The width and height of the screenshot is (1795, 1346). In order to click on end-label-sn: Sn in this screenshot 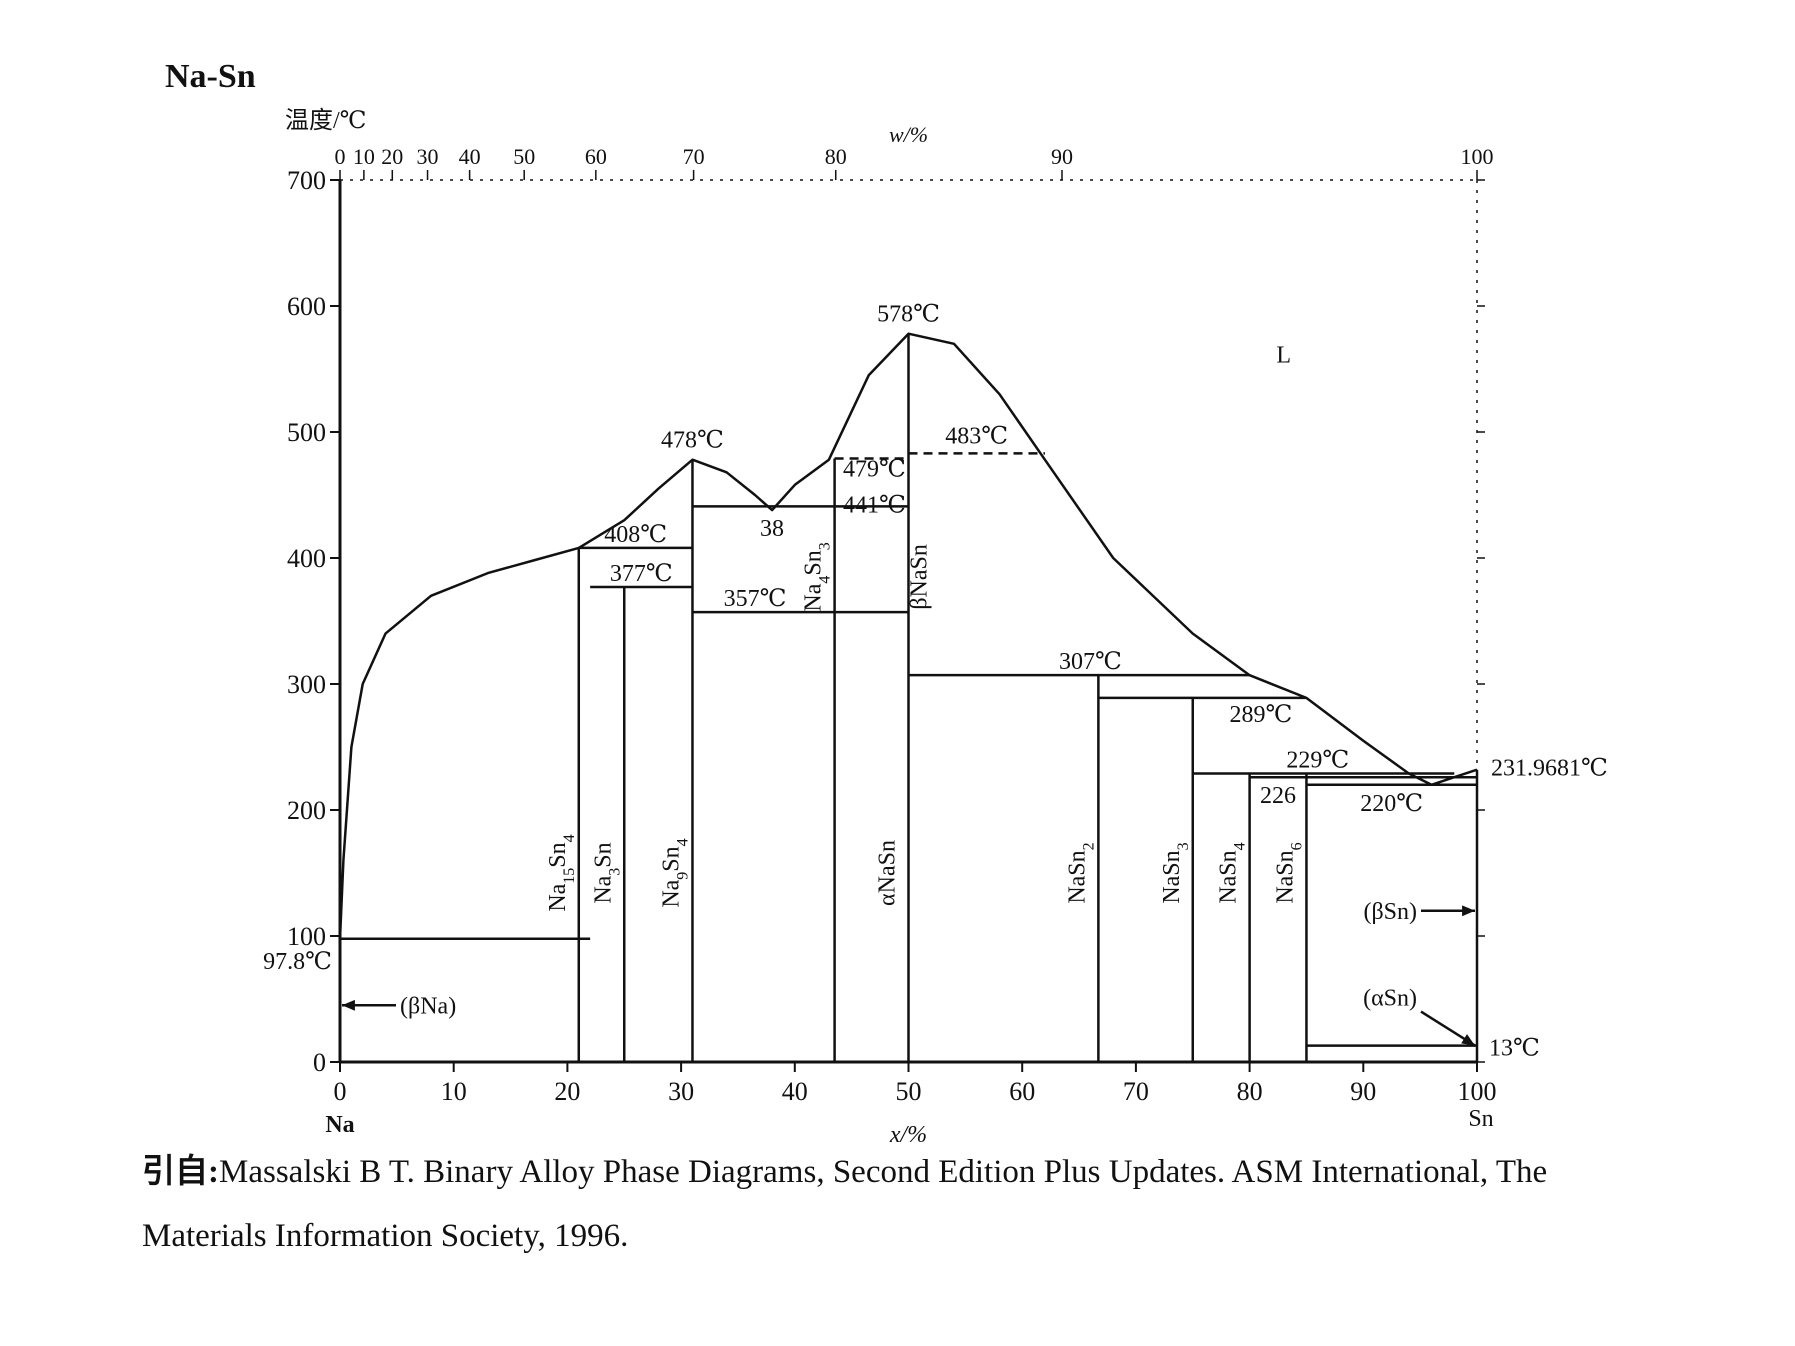, I will do `click(1480, 1119)`.